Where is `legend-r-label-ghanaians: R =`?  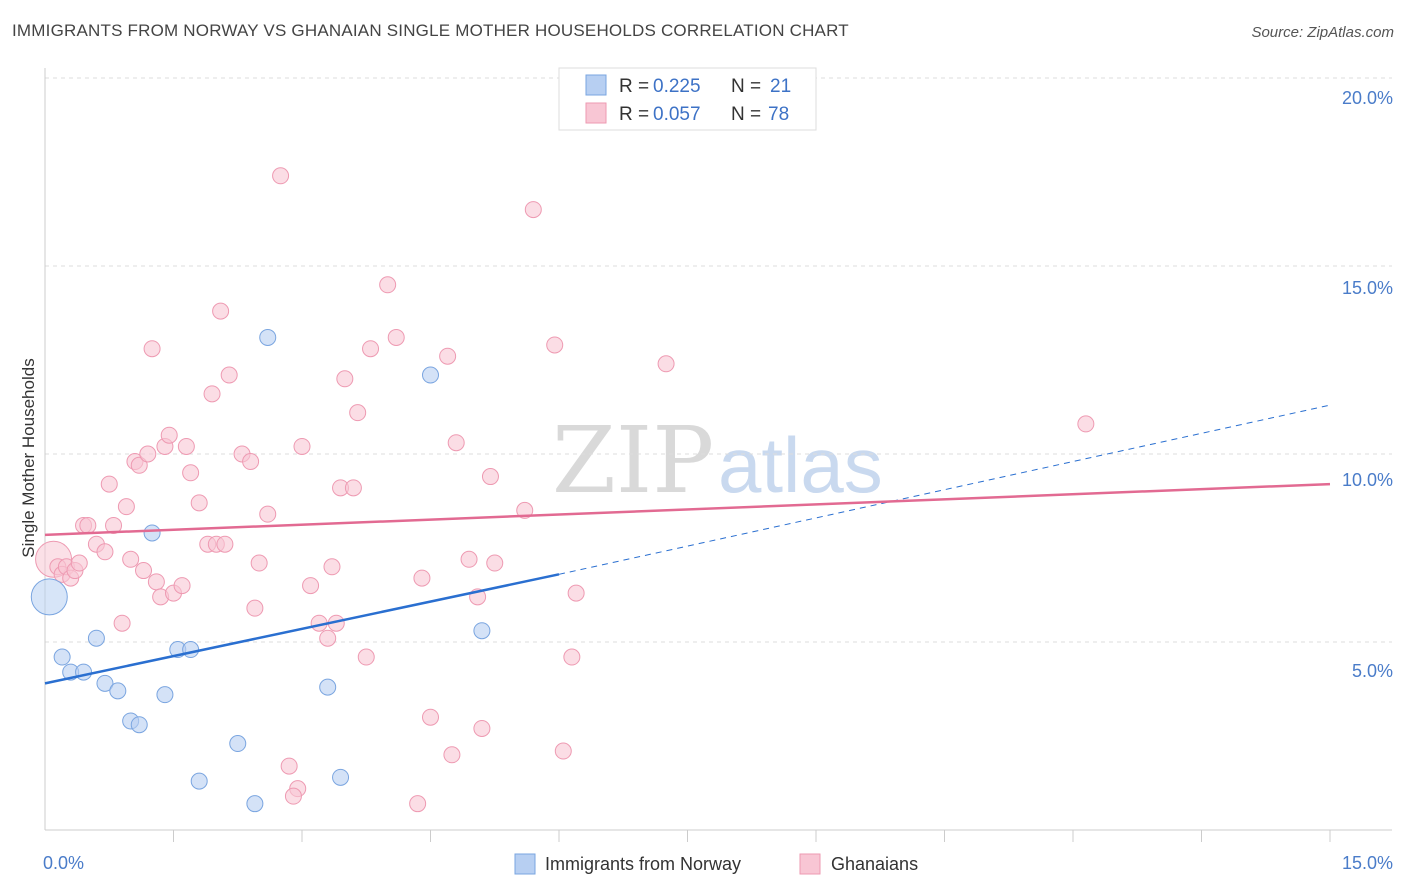 legend-r-label-ghanaians: R = is located at coordinates (634, 114).